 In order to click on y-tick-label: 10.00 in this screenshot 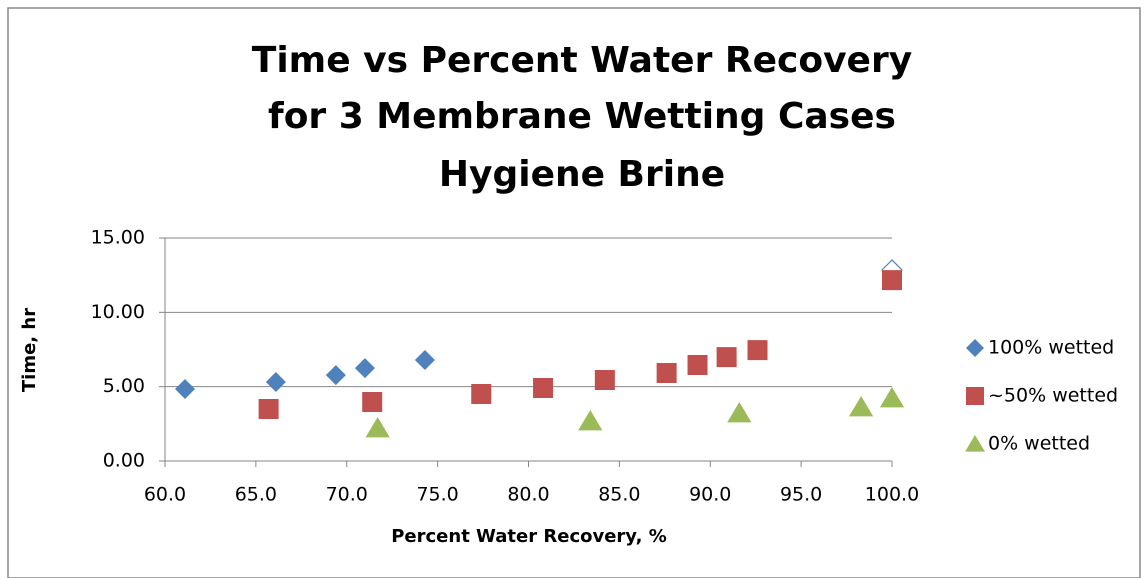, I will do `click(118, 312)`.